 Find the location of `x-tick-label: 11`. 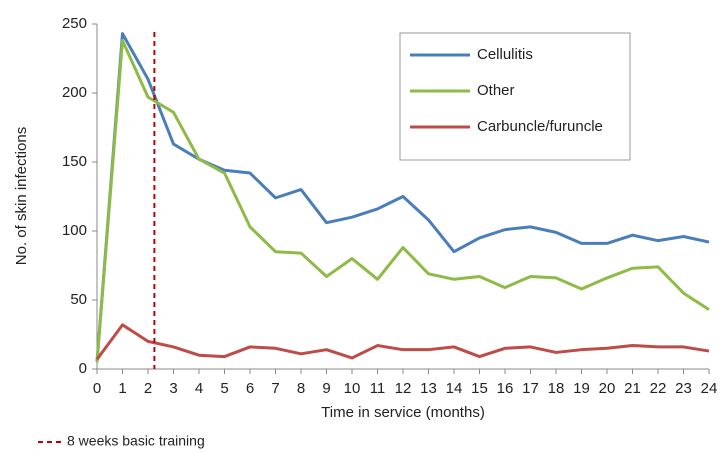

x-tick-label: 11 is located at coordinates (378, 388).